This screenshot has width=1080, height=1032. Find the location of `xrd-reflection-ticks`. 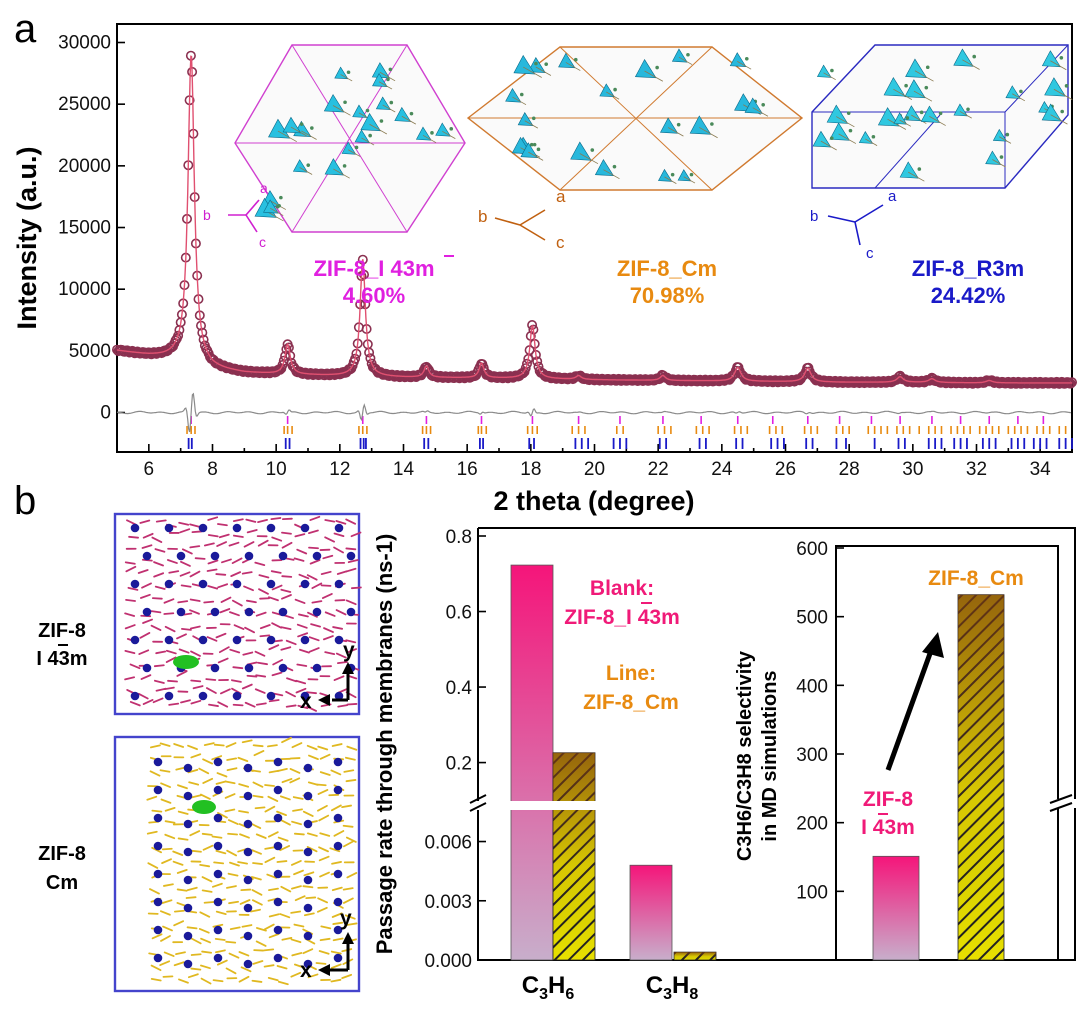

xrd-reflection-ticks is located at coordinates (629, 432).